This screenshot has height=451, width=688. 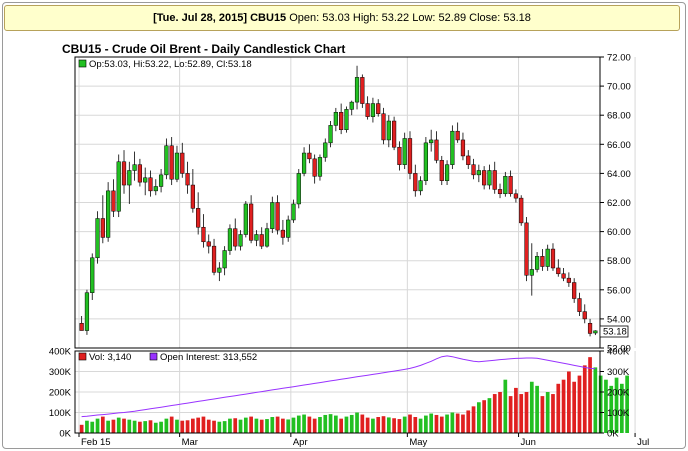 I want to click on date-axis: Feb 15 Mar Apr May Jun Jul, so click(x=363, y=440).